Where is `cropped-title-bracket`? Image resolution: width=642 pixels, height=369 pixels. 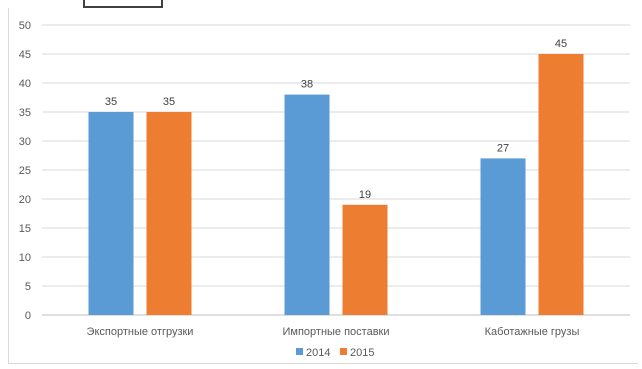 cropped-title-bracket is located at coordinates (123, 4).